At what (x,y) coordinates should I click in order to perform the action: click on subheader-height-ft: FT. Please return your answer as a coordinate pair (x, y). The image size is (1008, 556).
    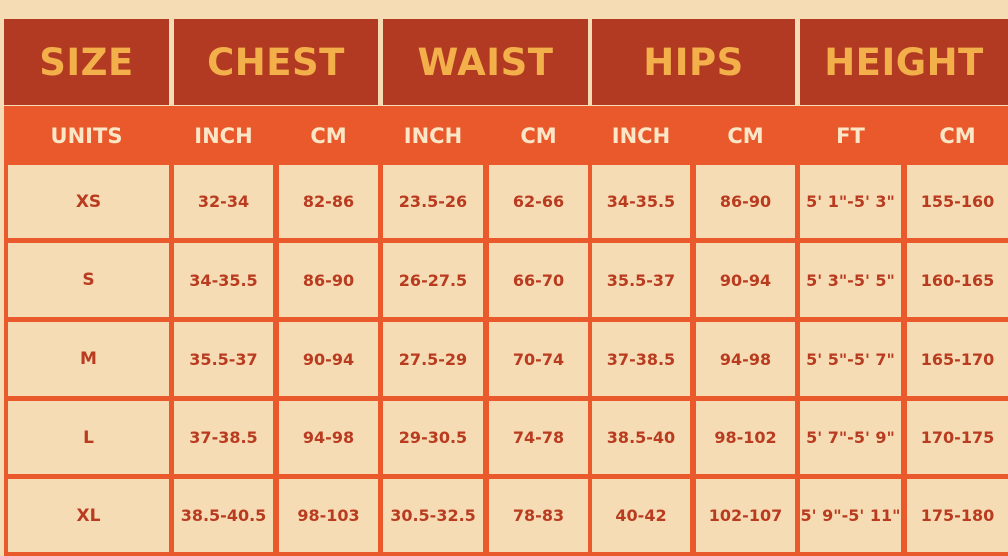
    Looking at the image, I should click on (850, 135).